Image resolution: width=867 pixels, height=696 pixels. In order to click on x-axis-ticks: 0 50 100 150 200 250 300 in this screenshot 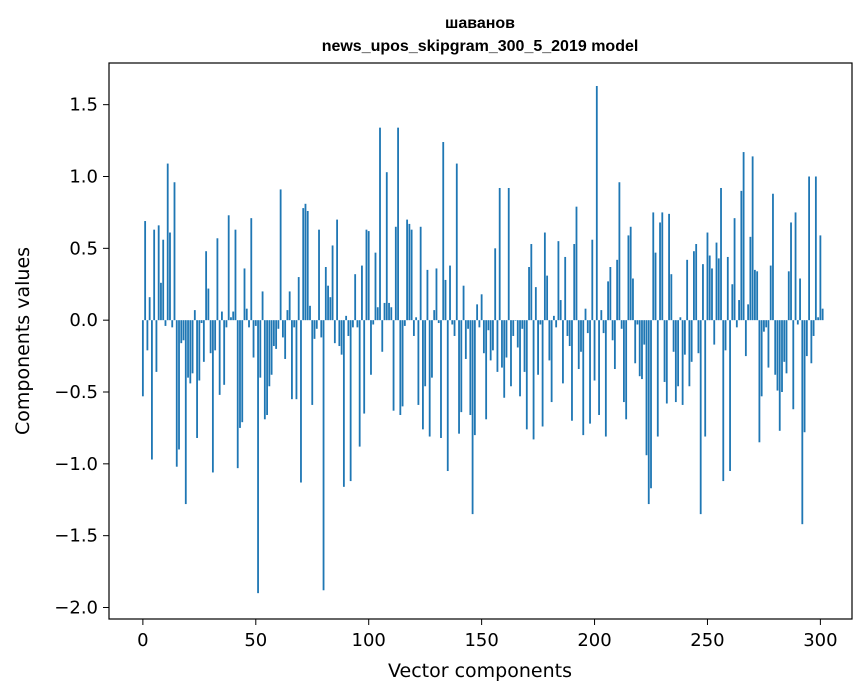, I will do `click(487, 635)`.